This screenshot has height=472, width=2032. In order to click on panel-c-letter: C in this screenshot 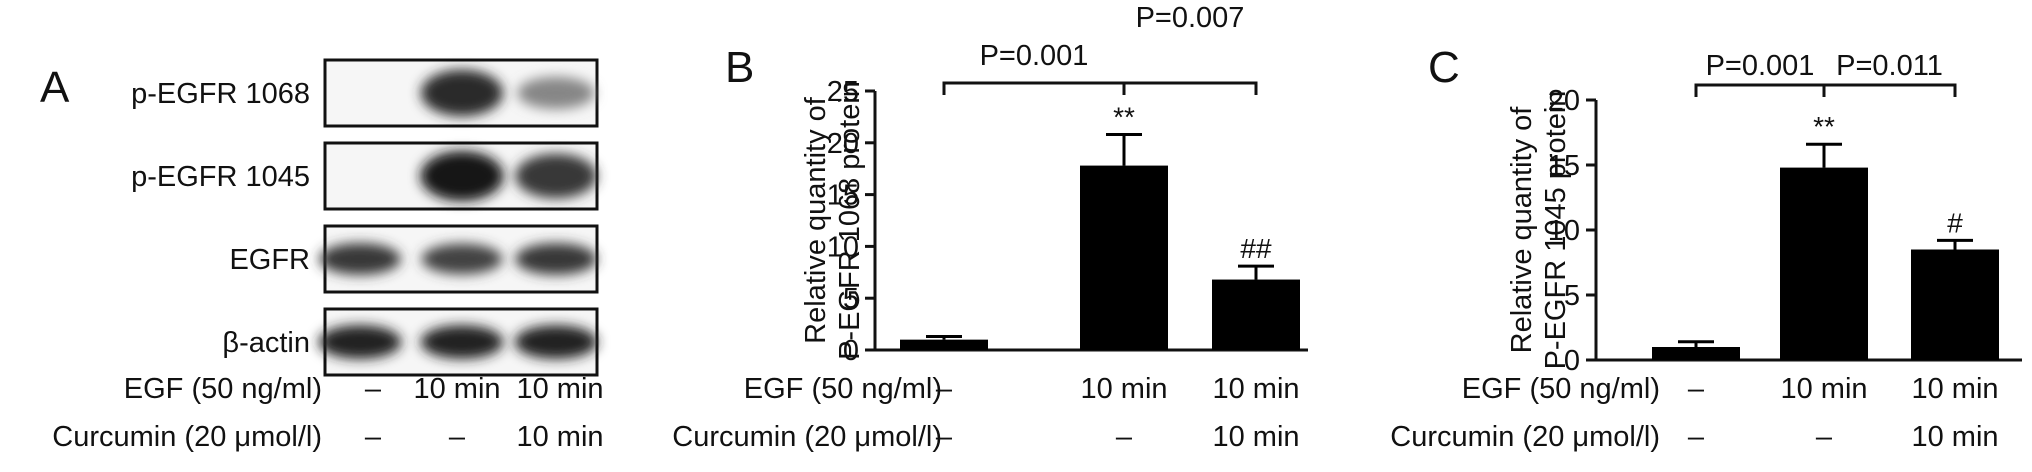, I will do `click(1444, 67)`.